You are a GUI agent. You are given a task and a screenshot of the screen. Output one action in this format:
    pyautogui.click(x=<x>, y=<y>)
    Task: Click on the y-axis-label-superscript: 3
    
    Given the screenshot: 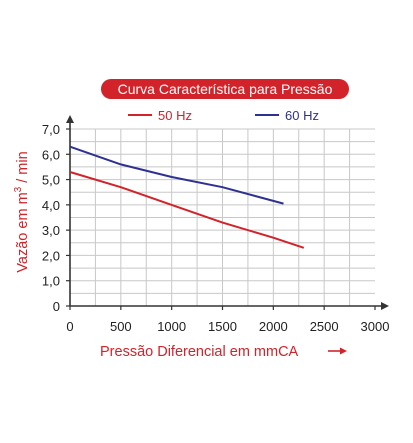 What is the action you would take?
    pyautogui.click(x=18, y=189)
    